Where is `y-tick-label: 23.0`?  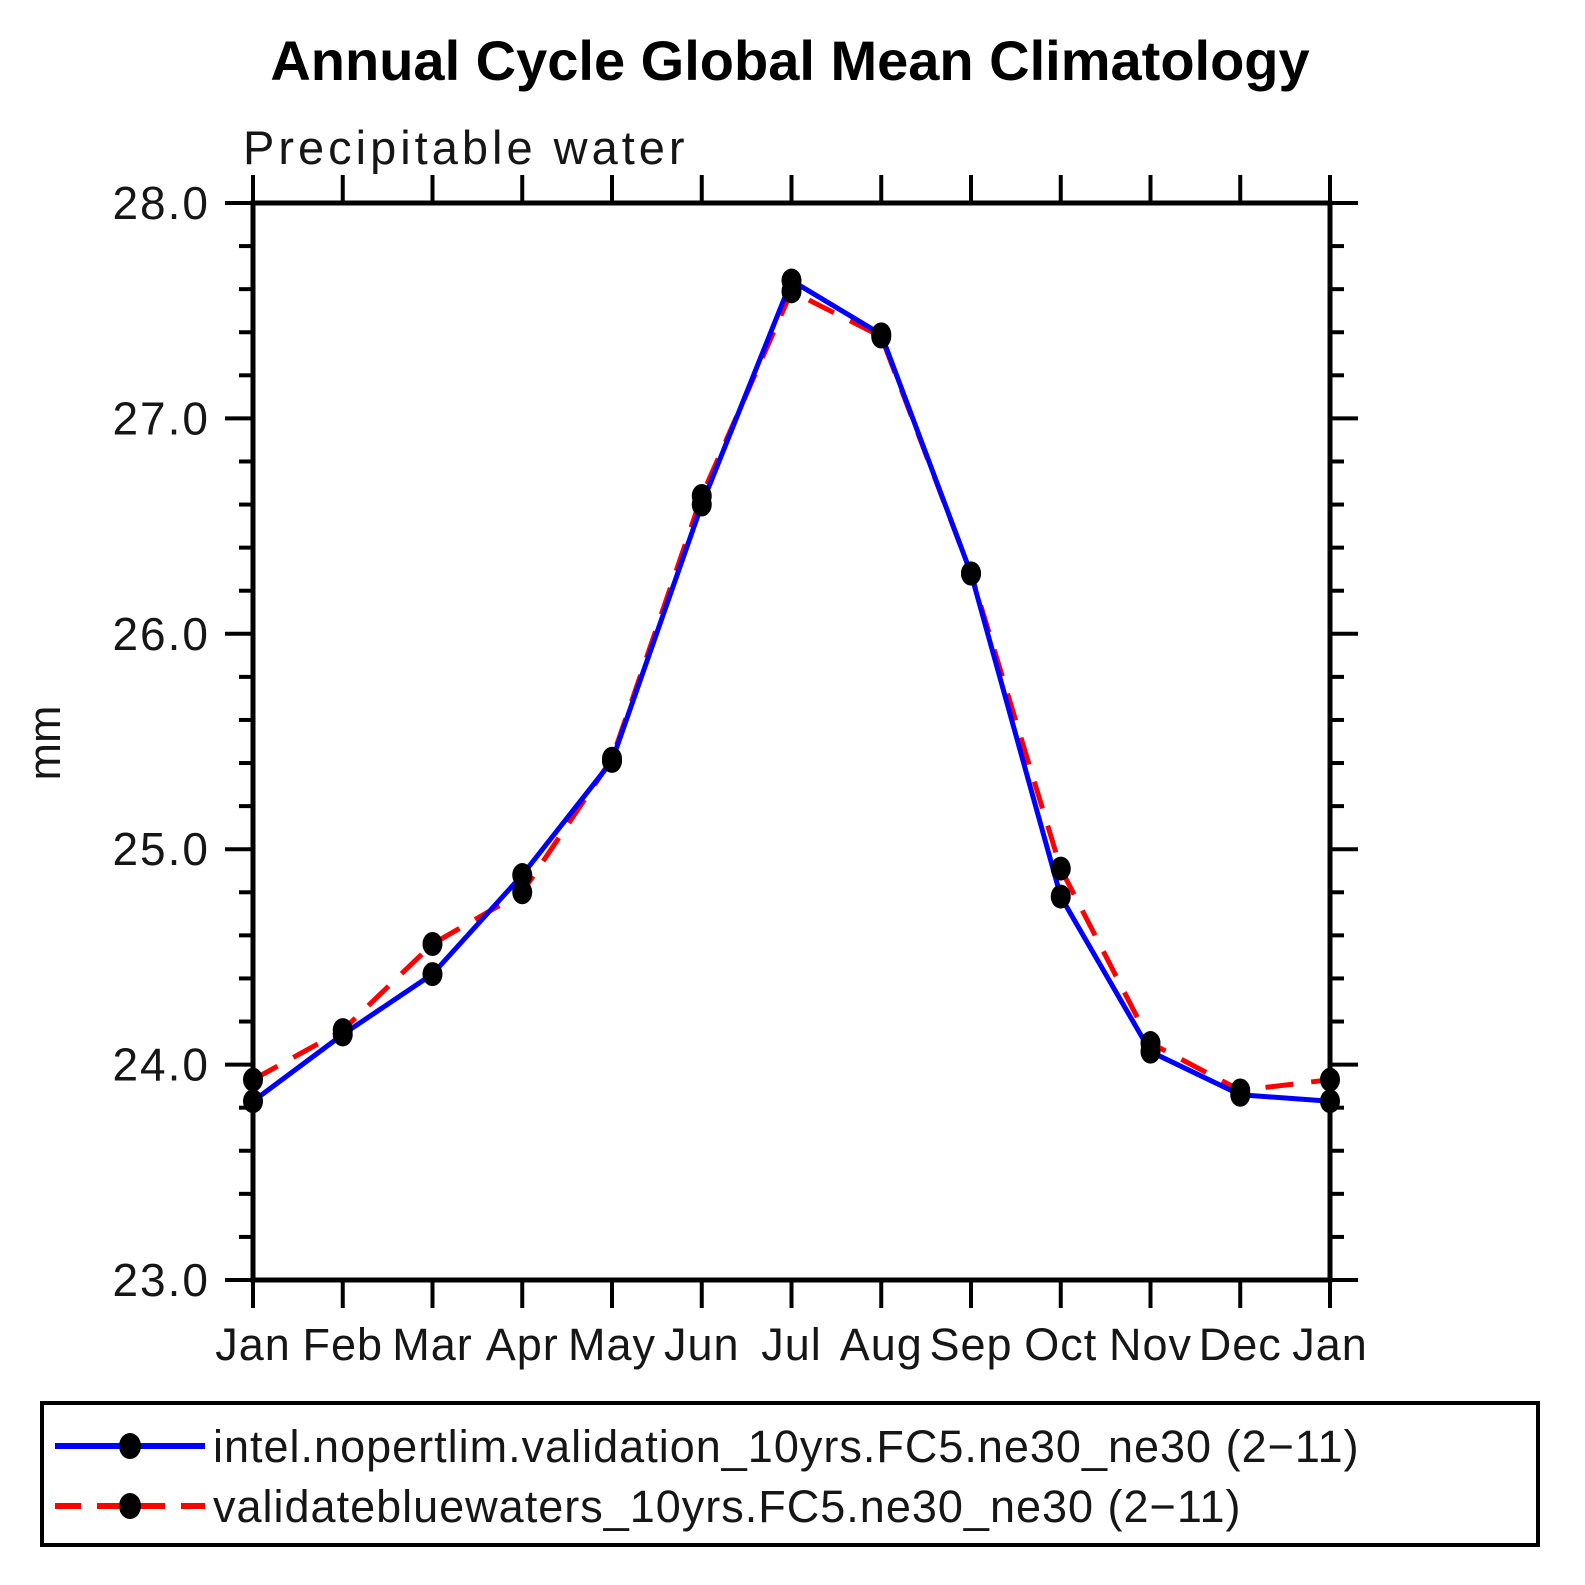
y-tick-label: 23.0 is located at coordinates (161, 1280).